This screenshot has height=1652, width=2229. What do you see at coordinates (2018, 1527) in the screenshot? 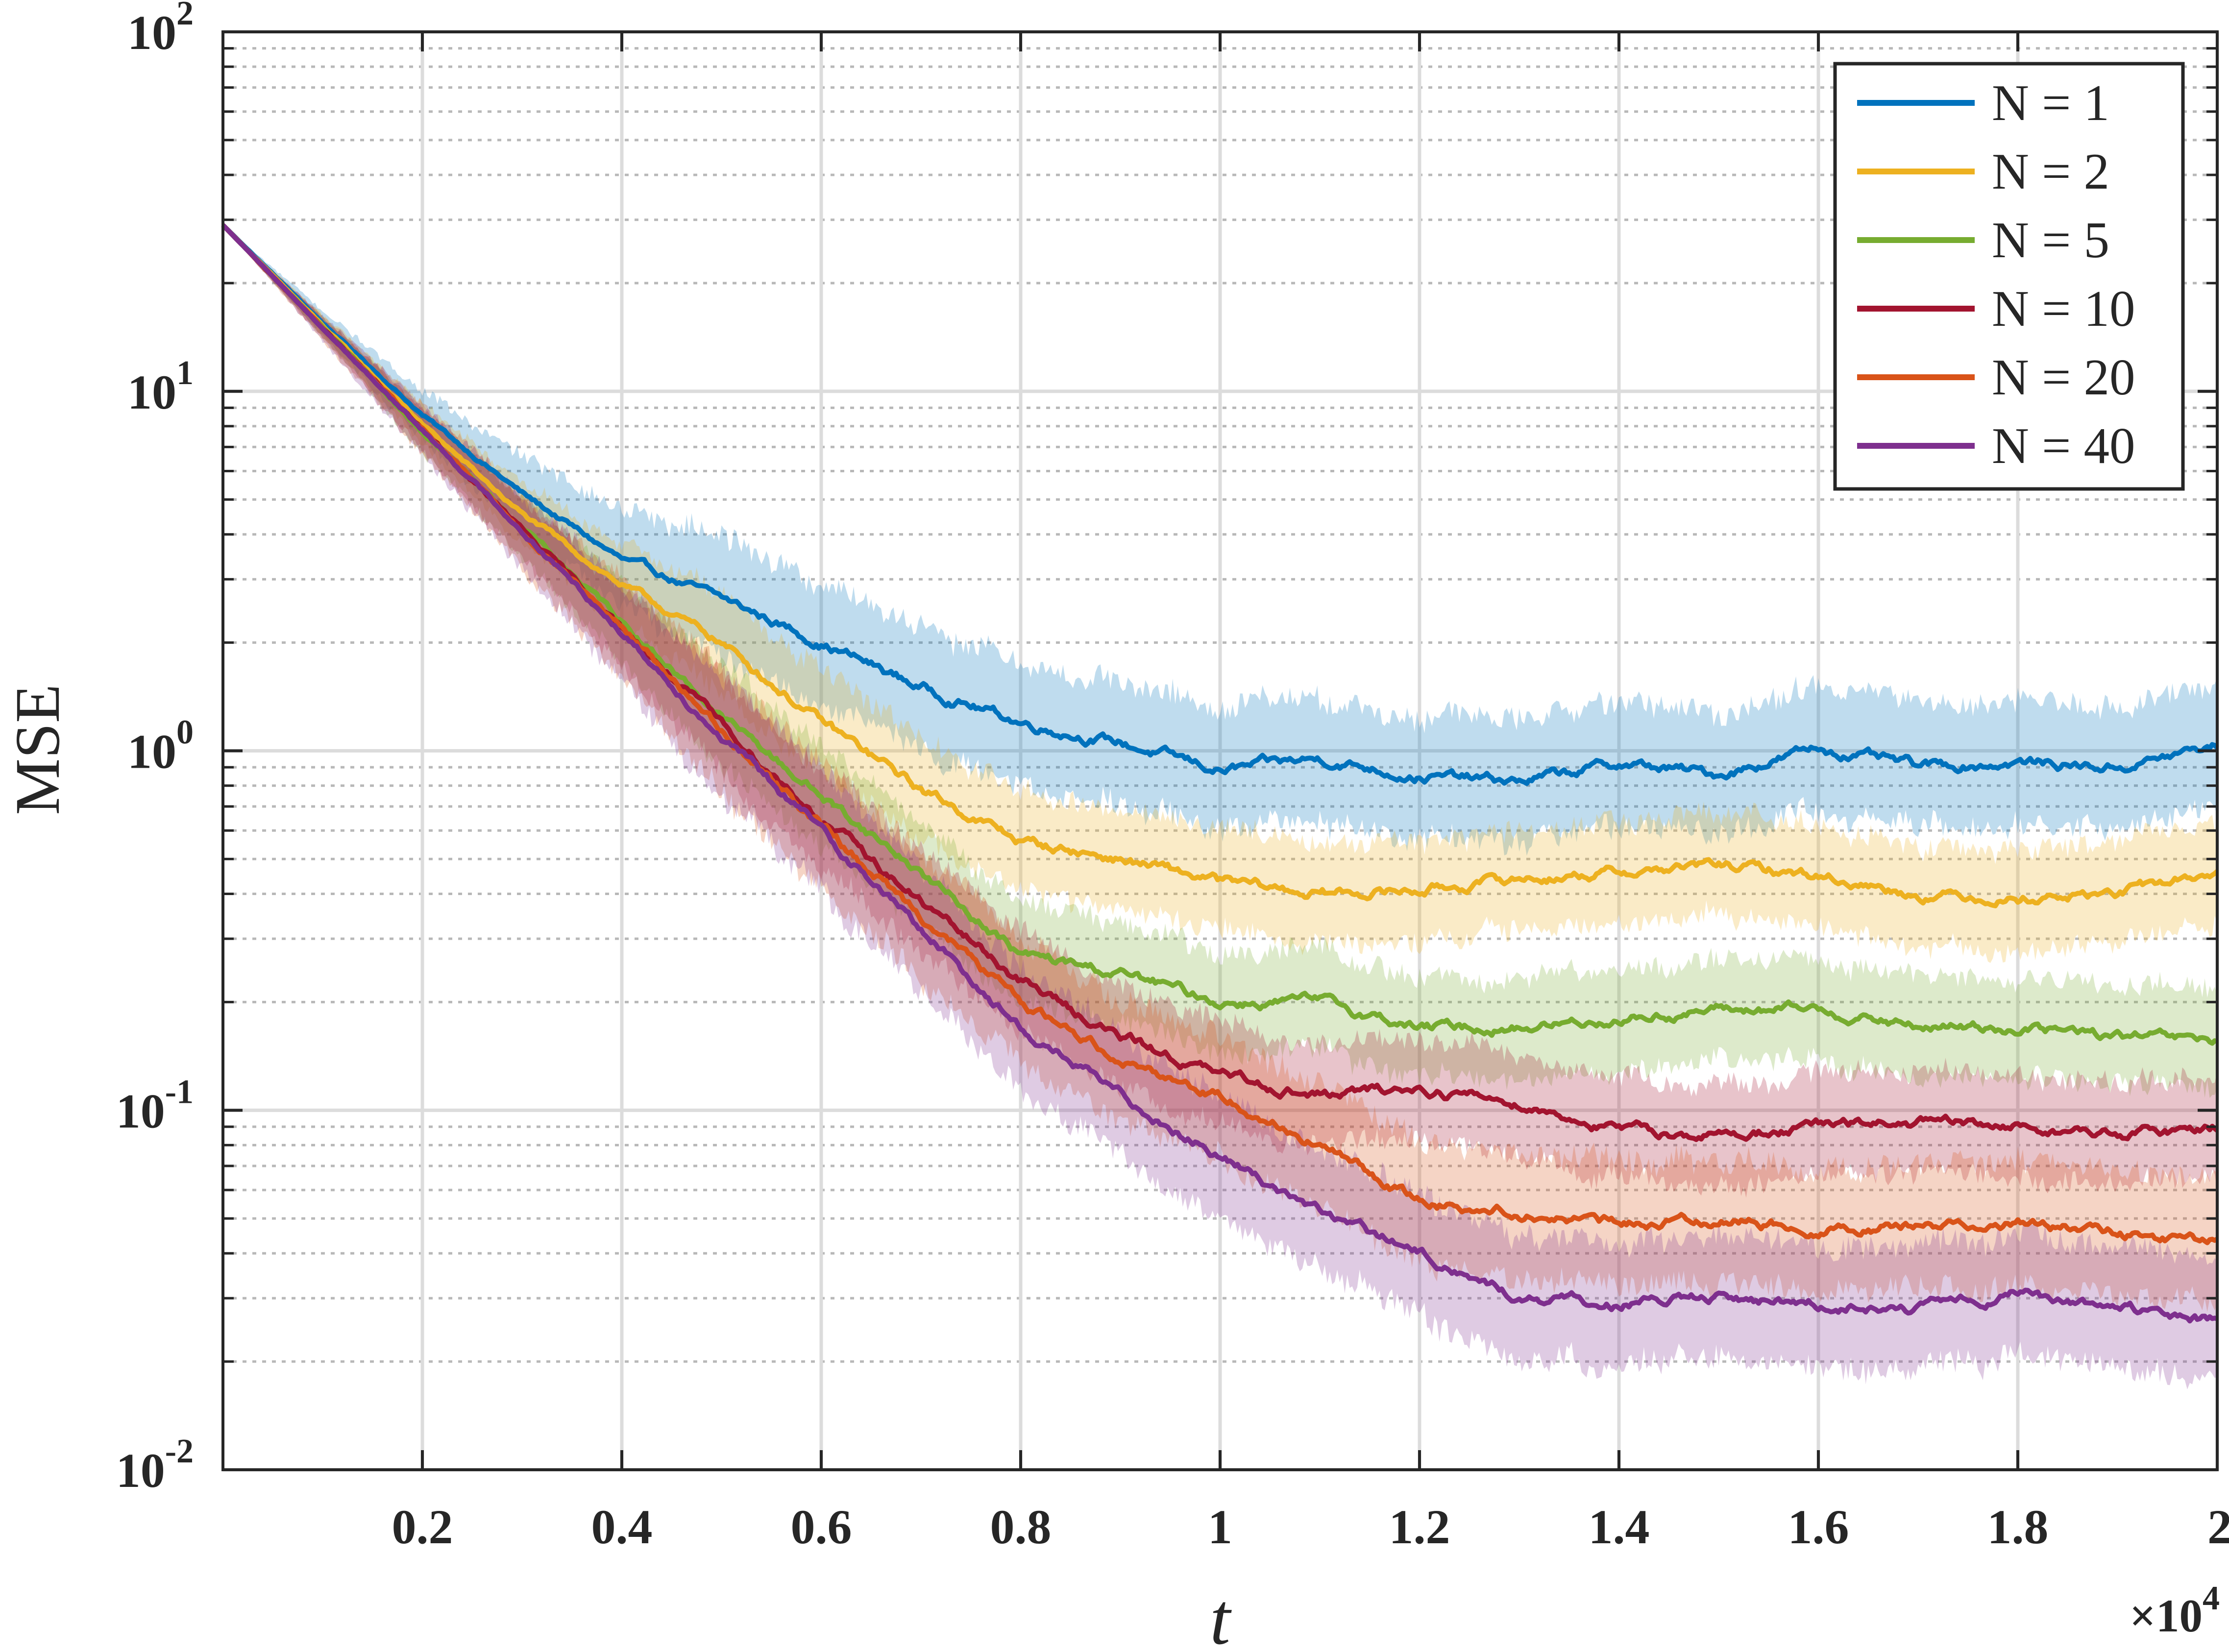
I see `x-tick-label: 1.8` at bounding box center [2018, 1527].